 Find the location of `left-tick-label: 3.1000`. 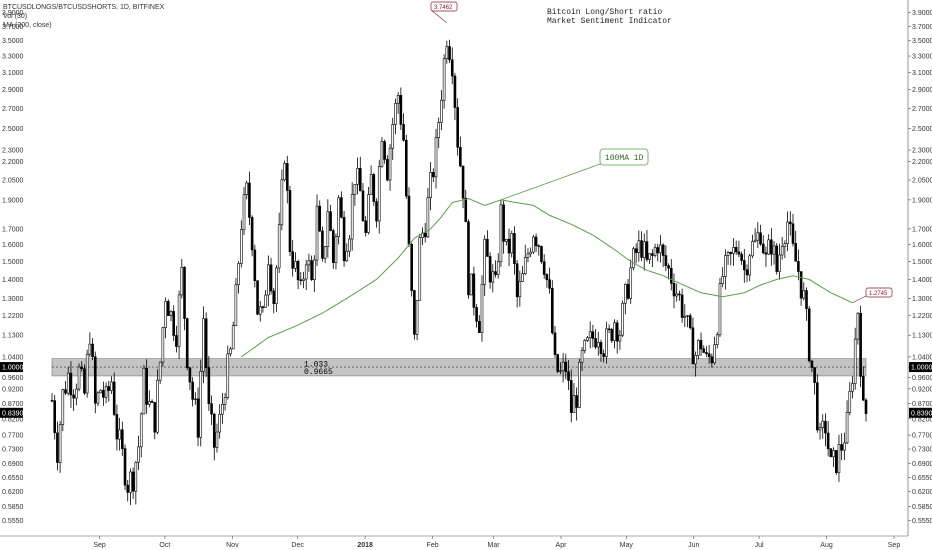

left-tick-label: 3.1000 is located at coordinates (13, 73).